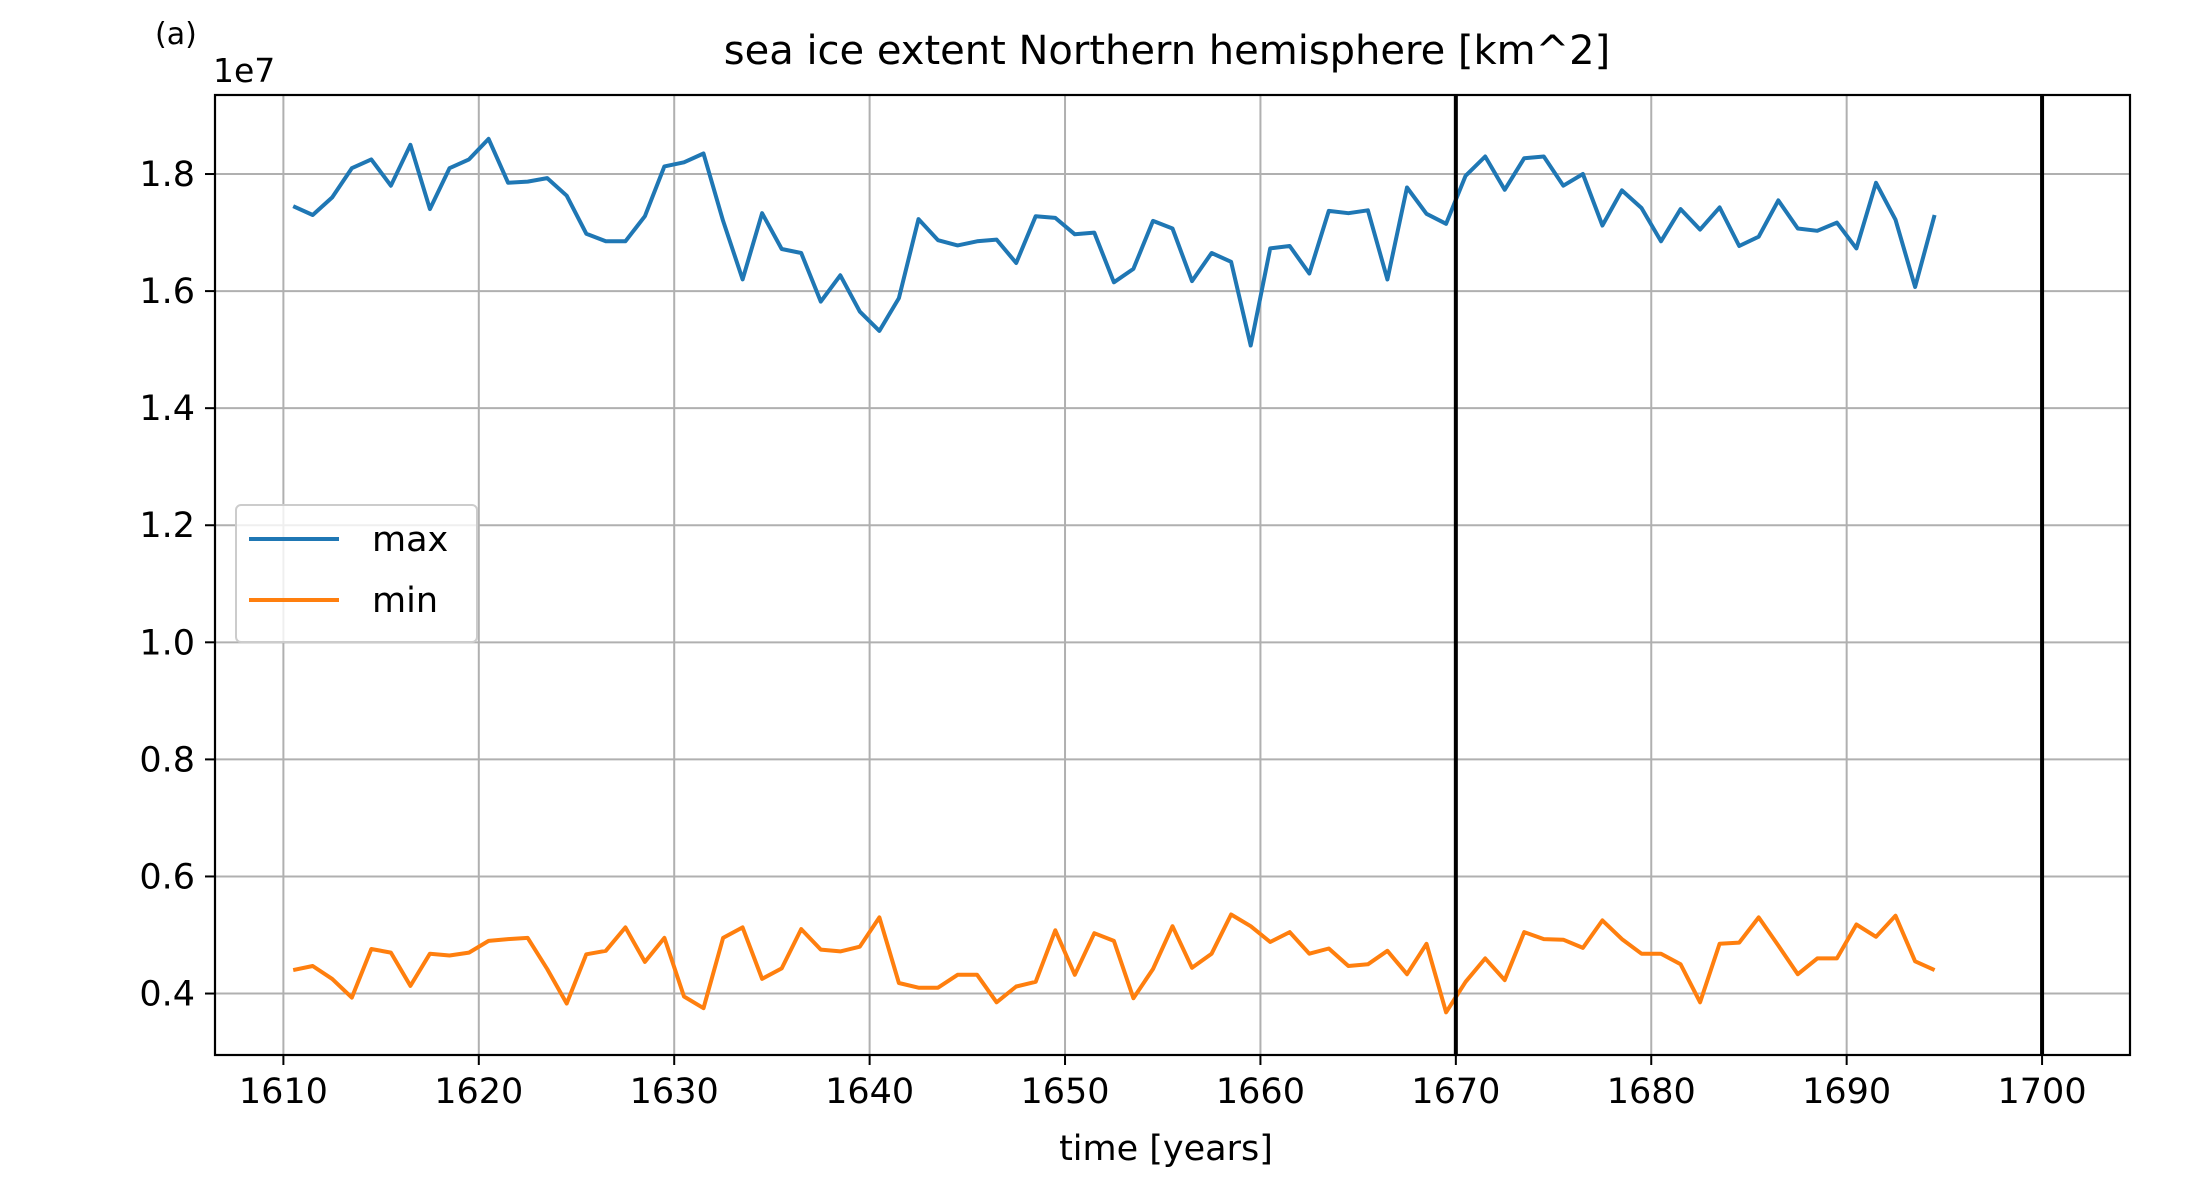 This screenshot has width=2196, height=1181. I want to click on x-tick-label: 1670, so click(1455, 1092).